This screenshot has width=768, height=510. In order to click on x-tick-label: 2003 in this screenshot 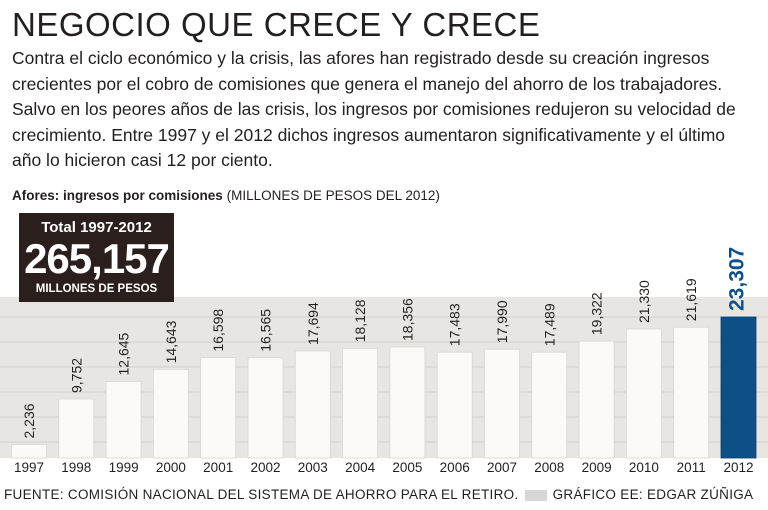, I will do `click(313, 467)`.